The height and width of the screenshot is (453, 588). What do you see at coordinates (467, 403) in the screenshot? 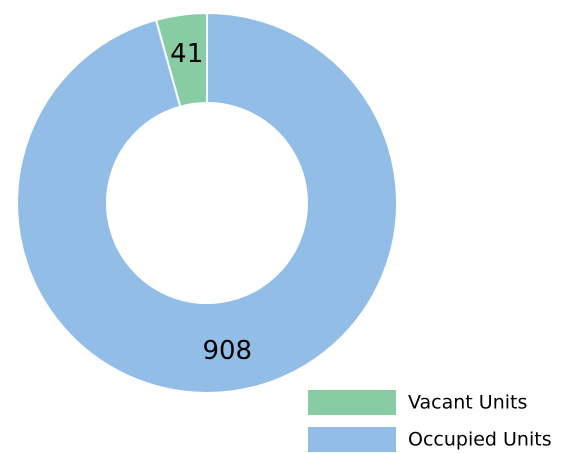
I see `legend-label: Vacant Units` at bounding box center [467, 403].